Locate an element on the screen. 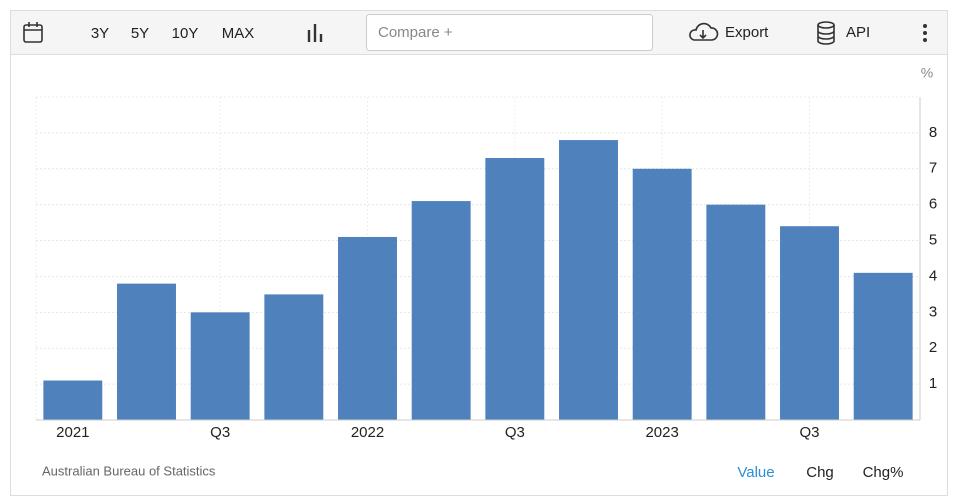 The width and height of the screenshot is (961, 502). calendar-icon is located at coordinates (33, 32).